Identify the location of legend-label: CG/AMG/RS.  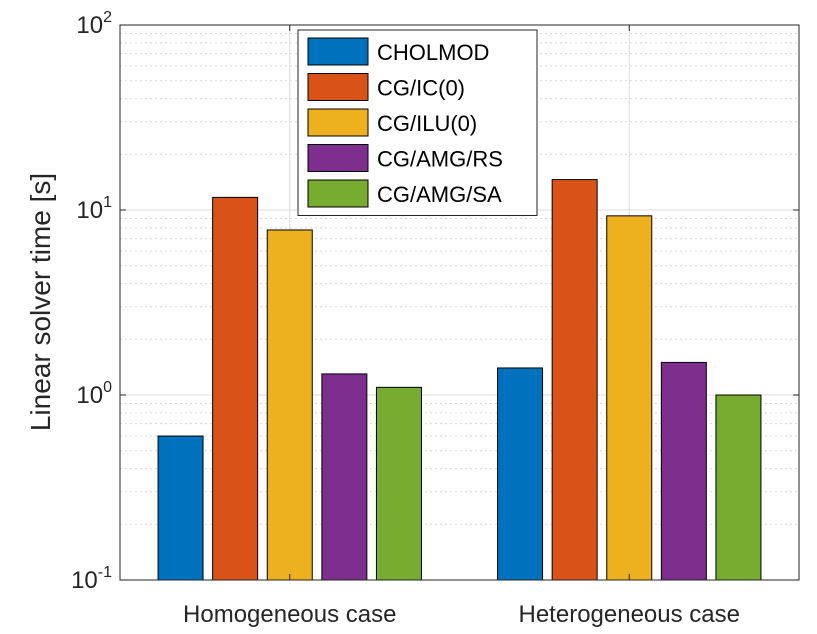
(440, 159).